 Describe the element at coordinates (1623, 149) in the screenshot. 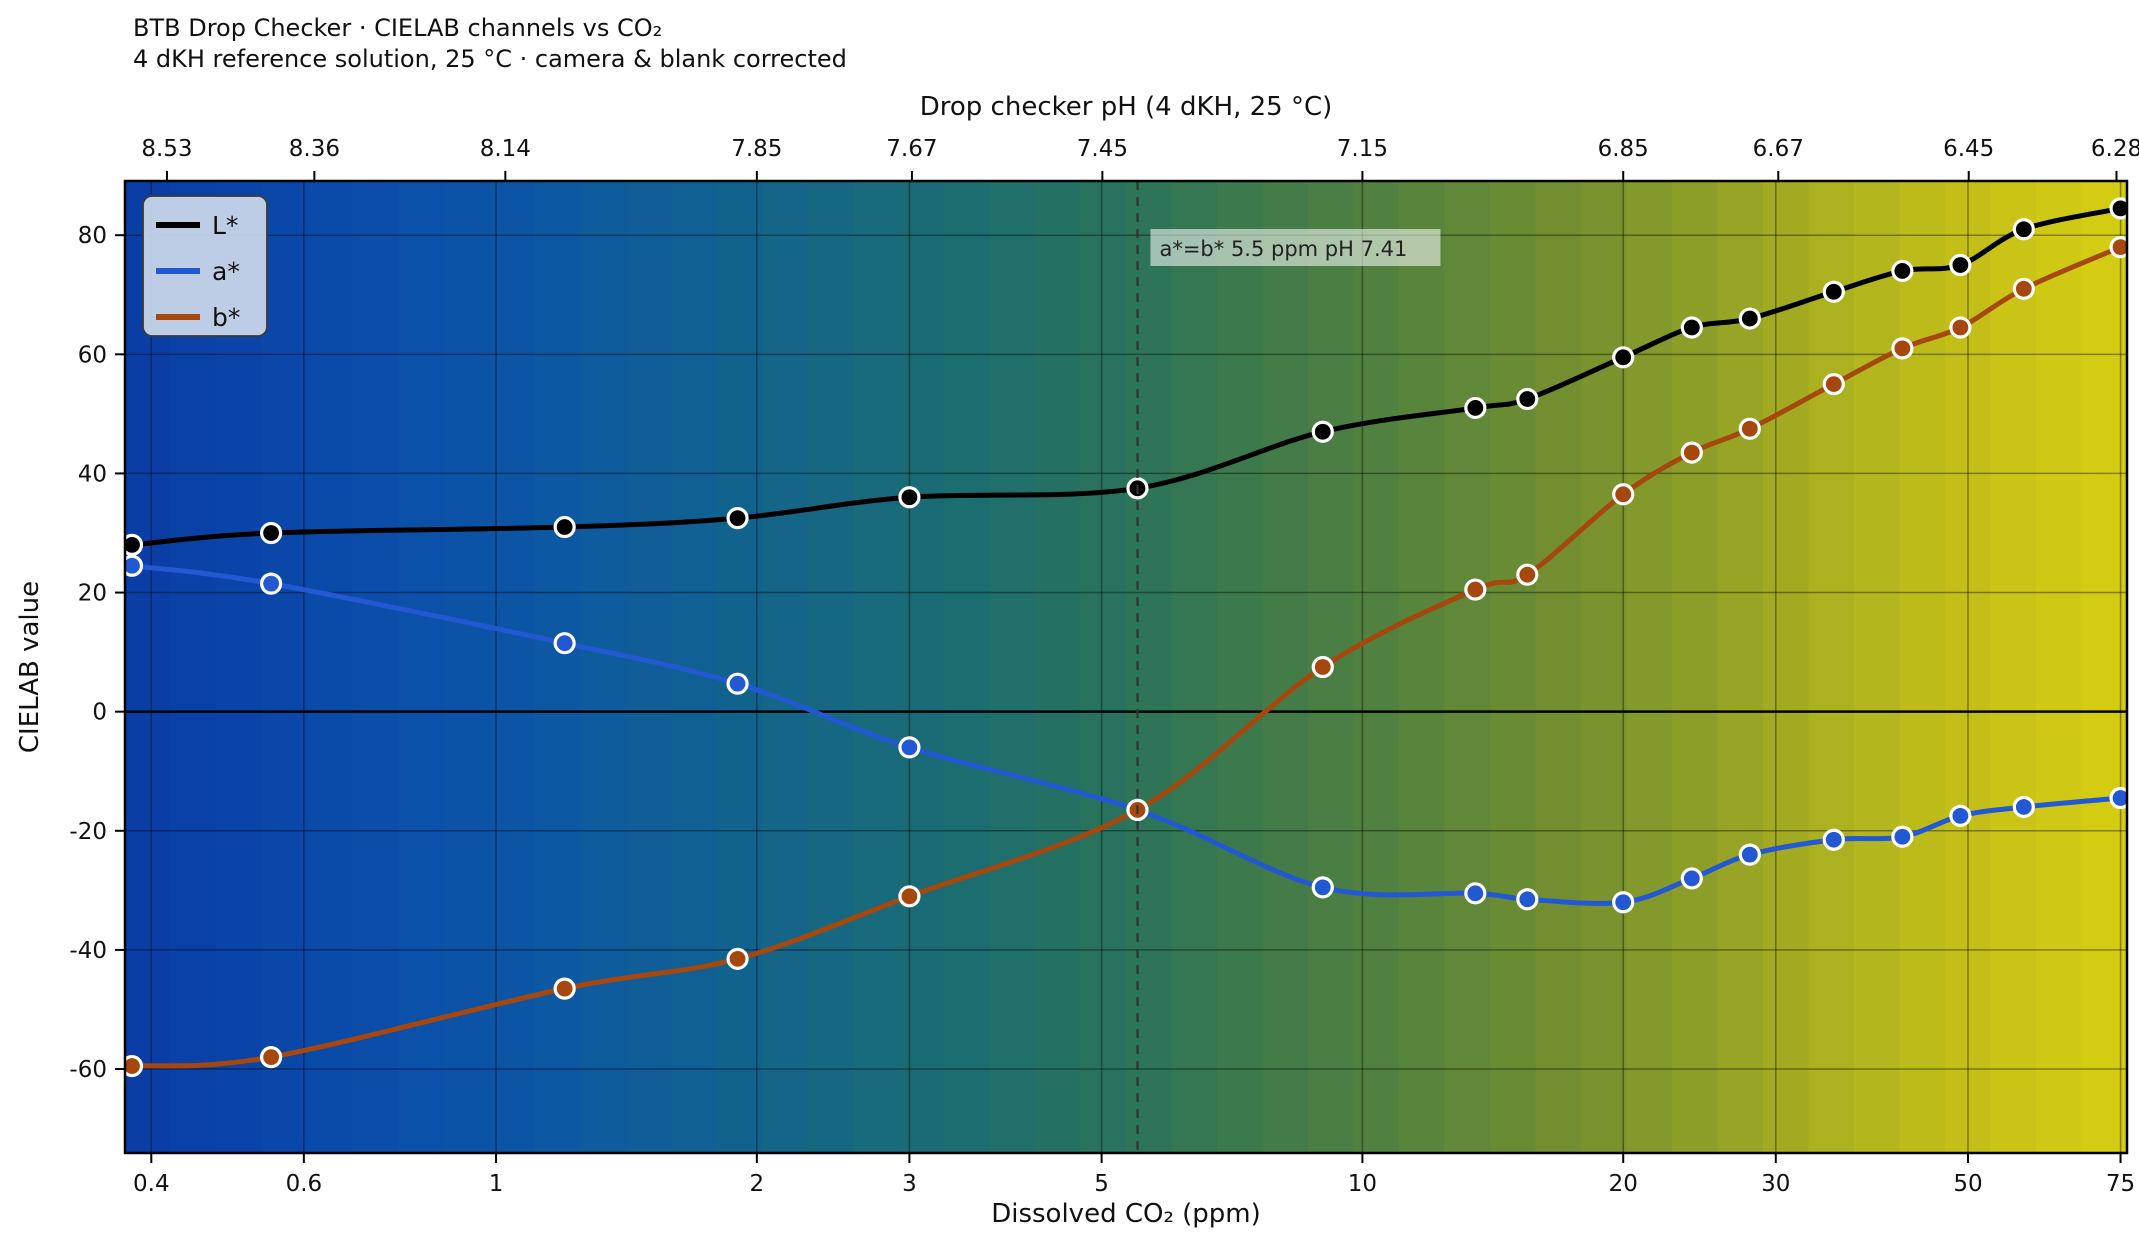

I see `ph-tick-label: 6.85` at that location.